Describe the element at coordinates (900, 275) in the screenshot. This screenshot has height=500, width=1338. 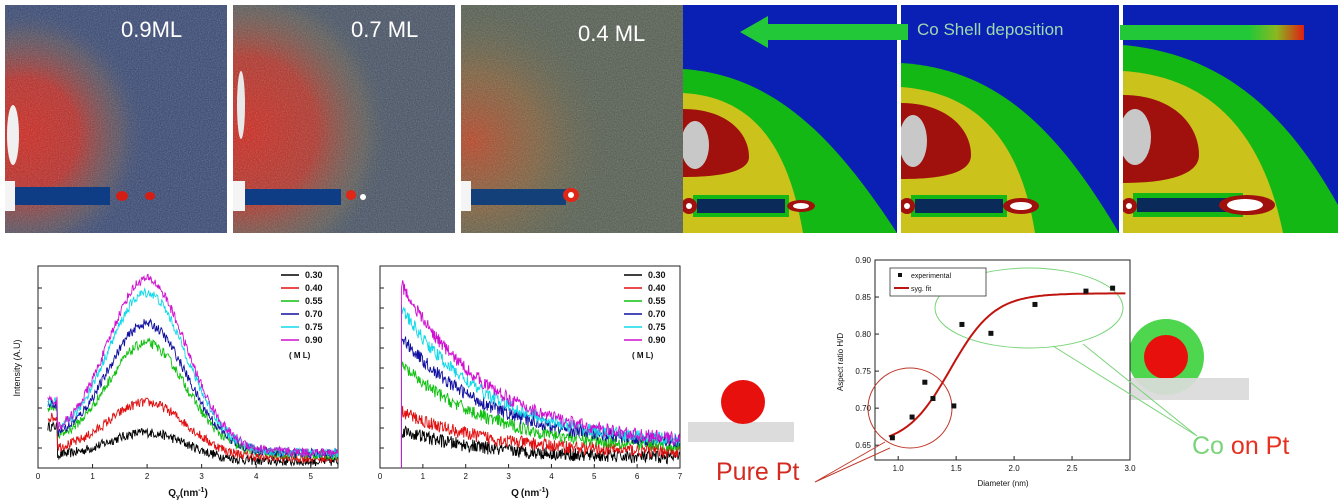
I see `legend-marker-experimental` at that location.